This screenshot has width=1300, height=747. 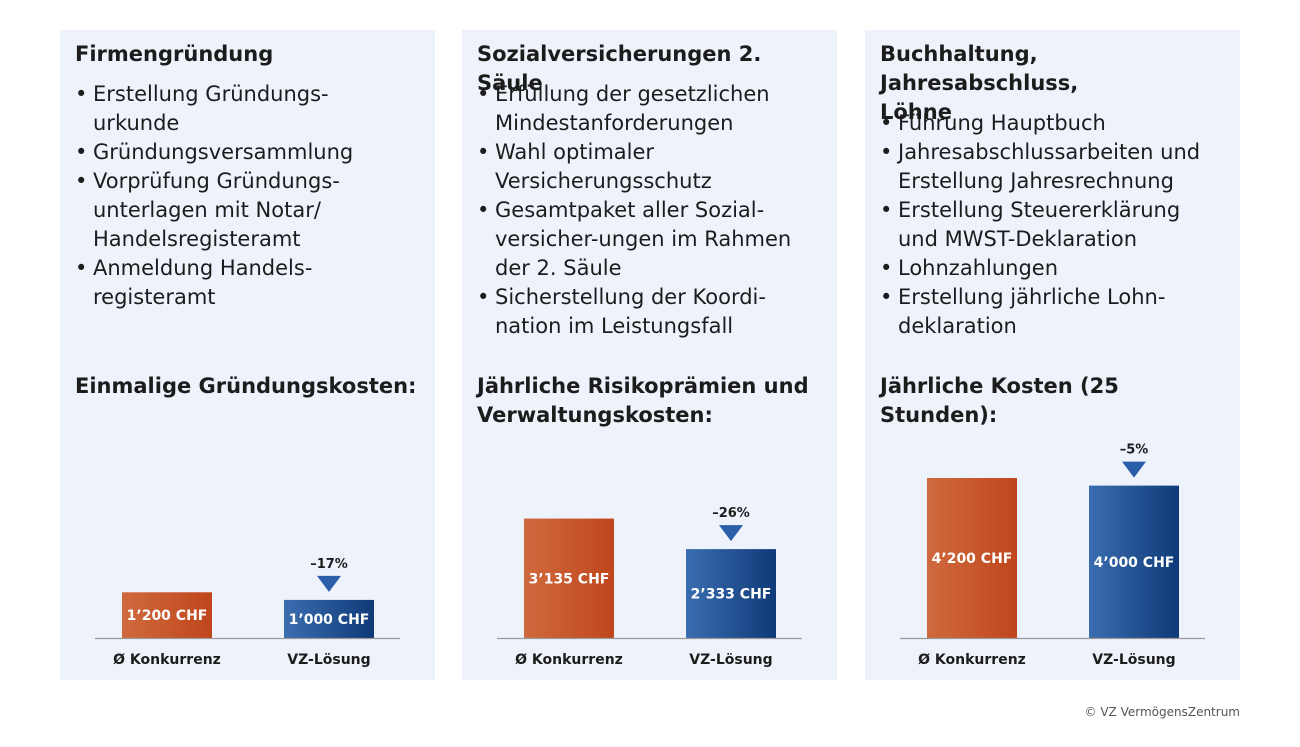 What do you see at coordinates (250, 152) in the screenshot?
I see `bullet-item: Gründungsversammlung` at bounding box center [250, 152].